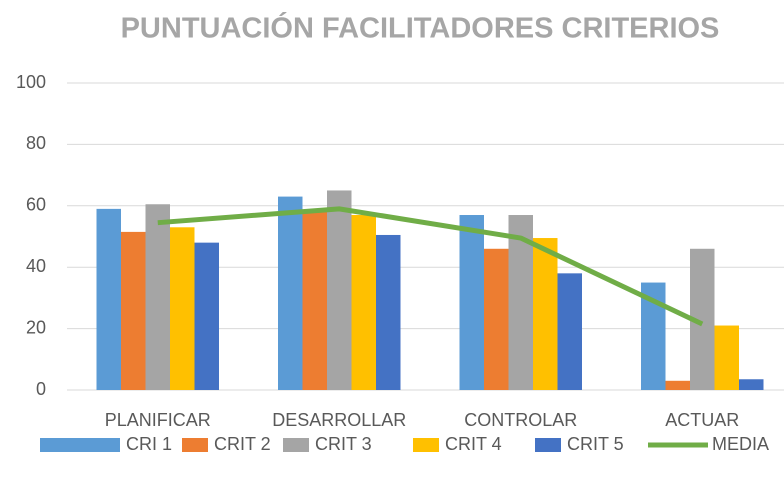 The image size is (784, 484). I want to click on x-tick-label: ACTUAR, so click(702, 420).